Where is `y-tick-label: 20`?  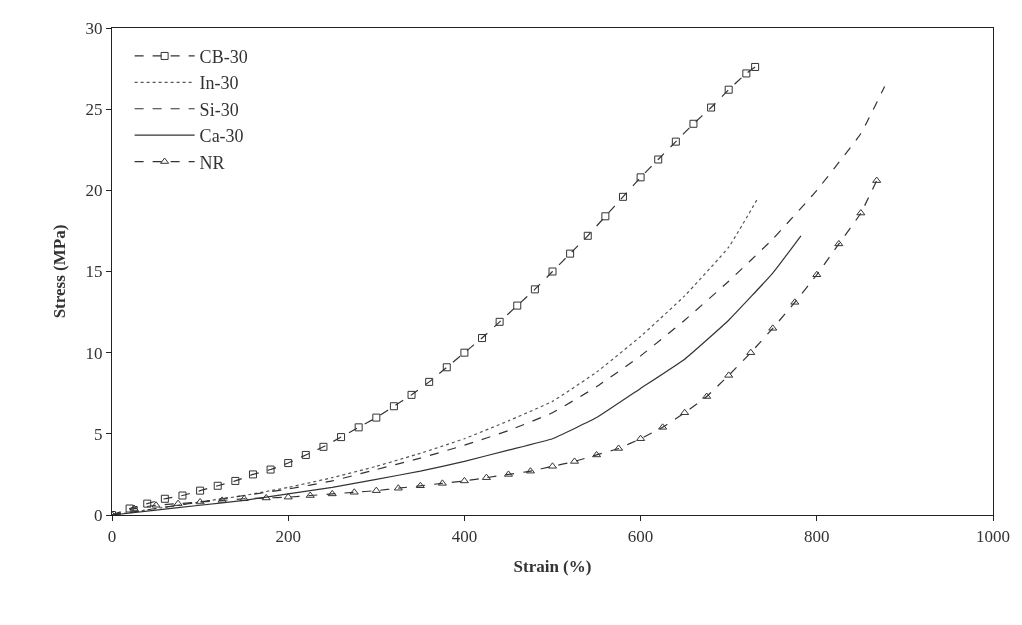
y-tick-label: 20 is located at coordinates (94, 191).